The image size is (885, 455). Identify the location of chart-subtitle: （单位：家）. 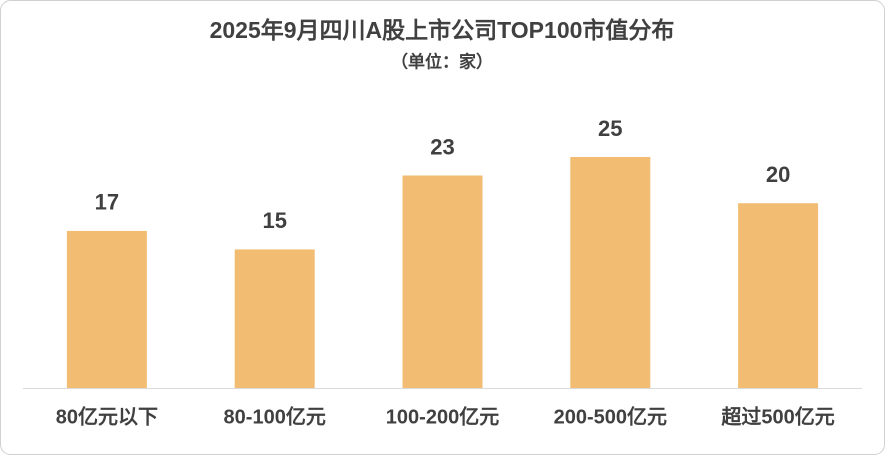
(442, 61).